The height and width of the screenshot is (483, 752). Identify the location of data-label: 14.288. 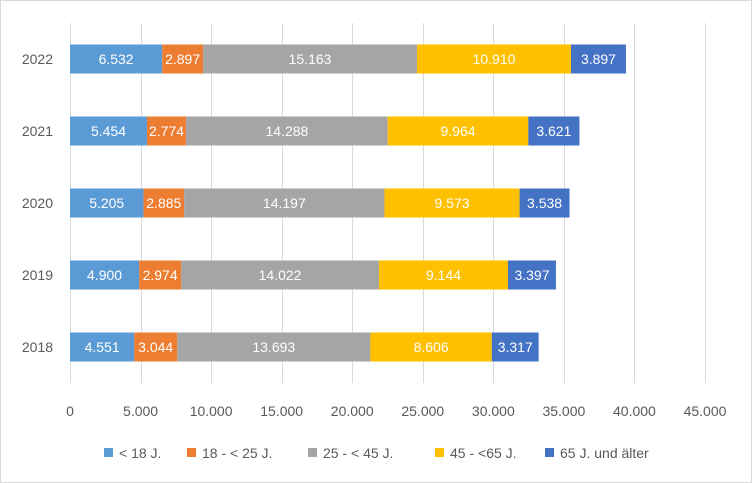
(287, 131).